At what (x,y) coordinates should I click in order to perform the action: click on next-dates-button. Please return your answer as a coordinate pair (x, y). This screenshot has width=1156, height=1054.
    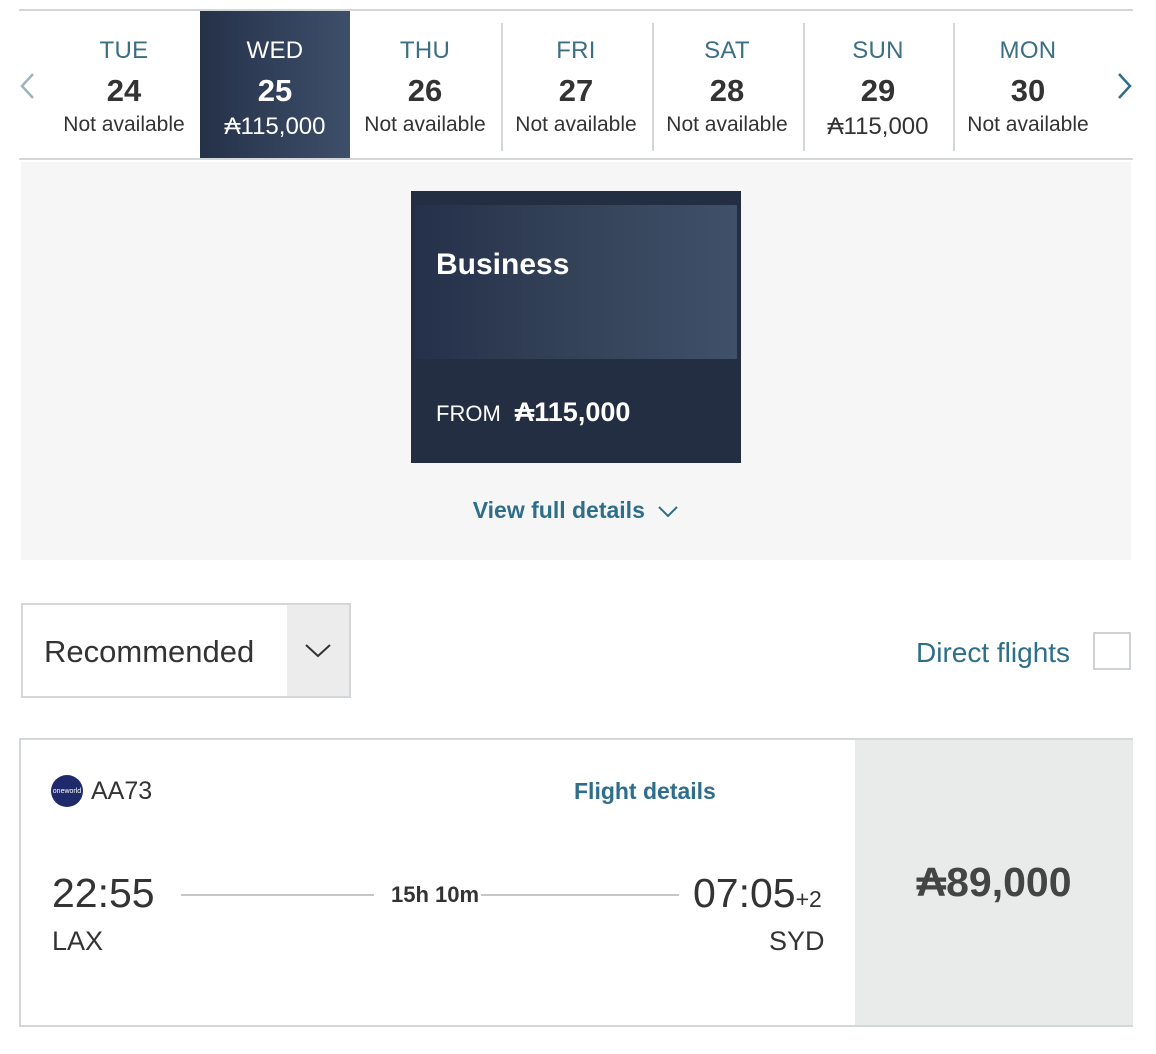
    Looking at the image, I should click on (1124, 86).